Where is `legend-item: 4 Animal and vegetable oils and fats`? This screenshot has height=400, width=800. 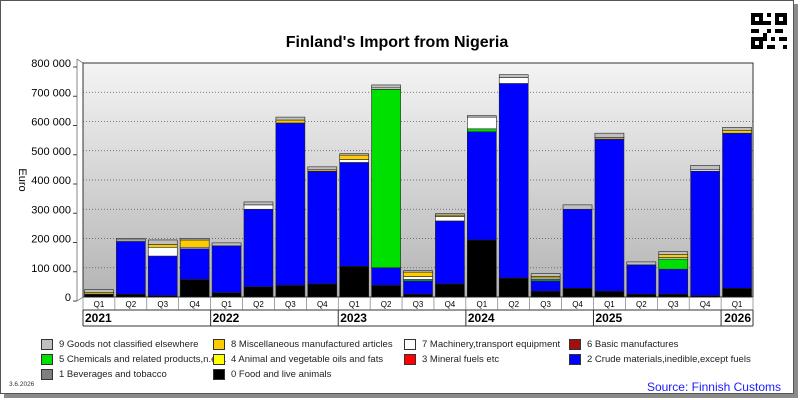
legend-item: 4 Animal and vegetable oils and fats is located at coordinates (298, 359).